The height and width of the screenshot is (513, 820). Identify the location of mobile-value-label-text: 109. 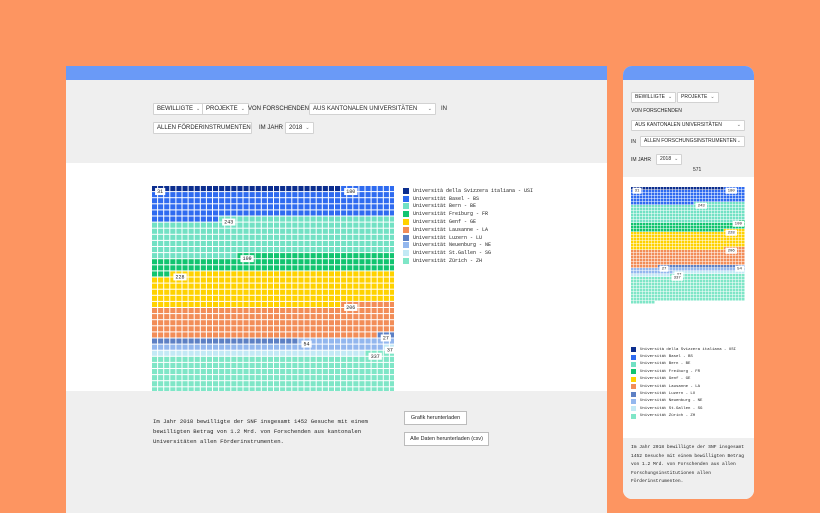
(739, 225).